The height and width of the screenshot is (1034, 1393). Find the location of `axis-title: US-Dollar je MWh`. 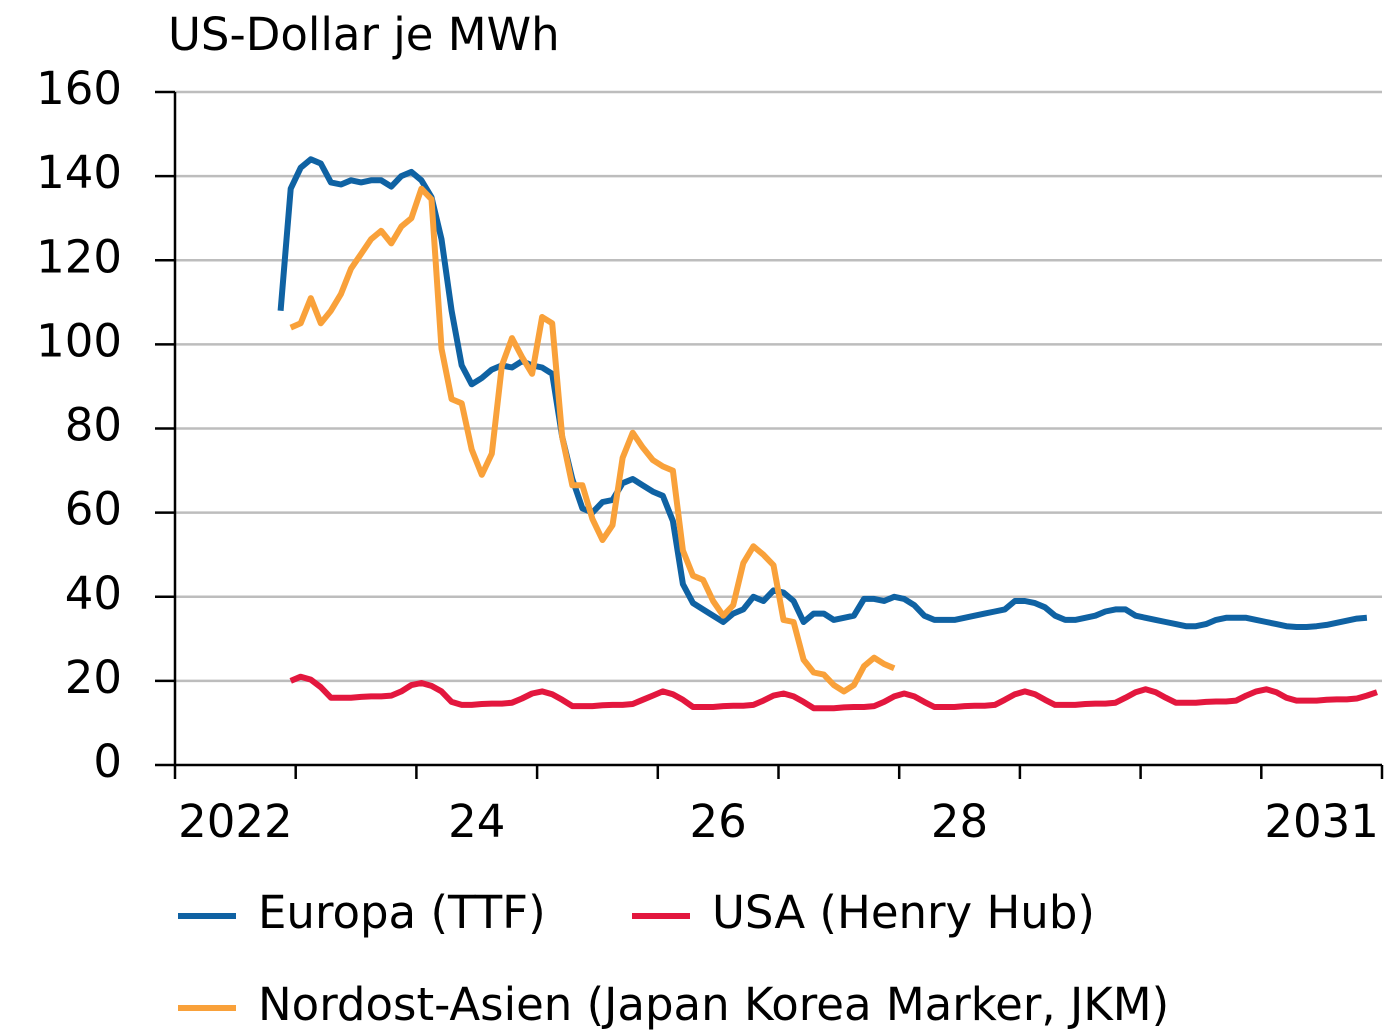

axis-title: US-Dollar je MWh is located at coordinates (364, 34).